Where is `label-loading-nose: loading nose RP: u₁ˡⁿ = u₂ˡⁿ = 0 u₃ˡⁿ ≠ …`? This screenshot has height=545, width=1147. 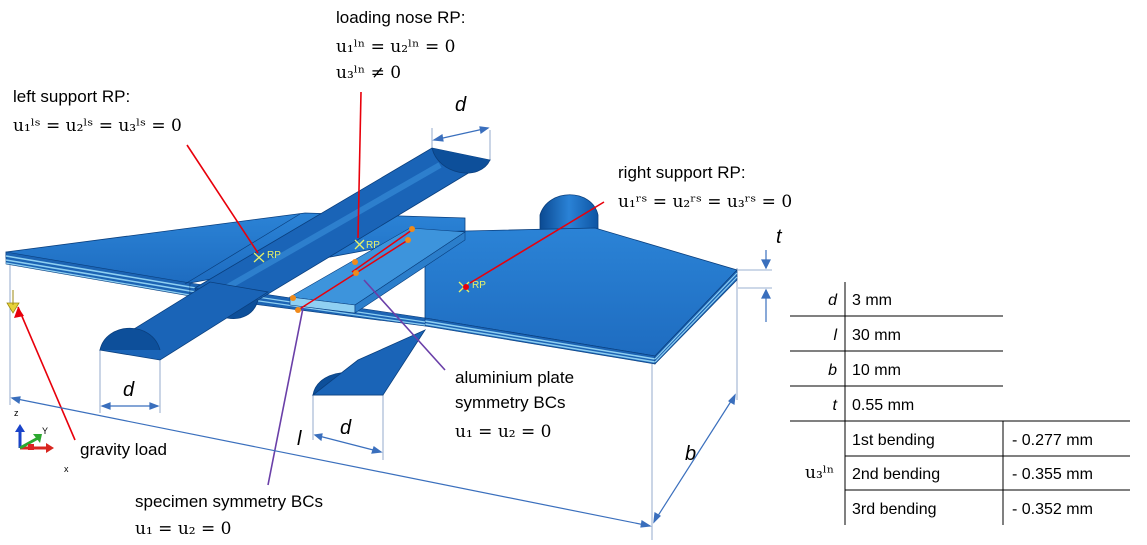 label-loading-nose: loading nose RP: u₁ˡⁿ = u₂ˡⁿ = 0 u₃ˡⁿ ≠ … is located at coordinates (400, 45).